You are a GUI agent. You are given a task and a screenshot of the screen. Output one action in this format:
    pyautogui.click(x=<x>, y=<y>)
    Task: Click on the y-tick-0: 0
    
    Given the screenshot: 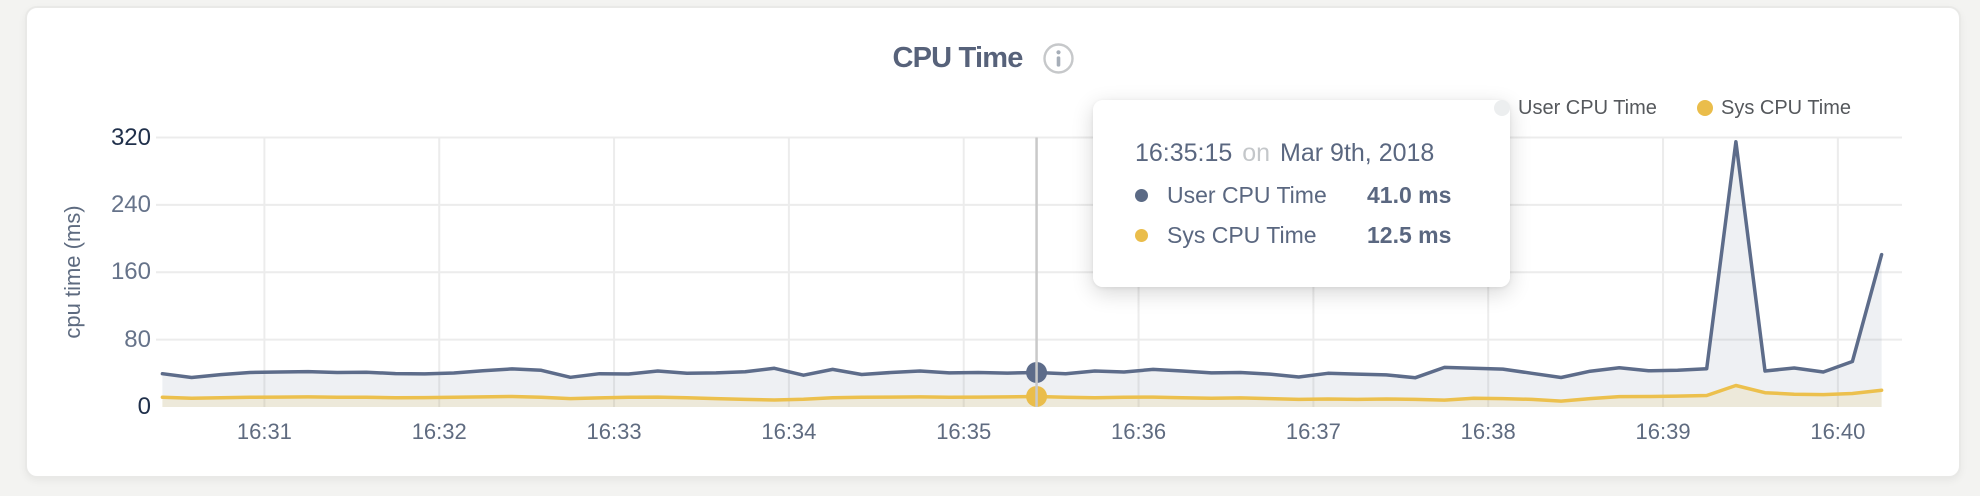 What is the action you would take?
    pyautogui.click(x=144, y=406)
    